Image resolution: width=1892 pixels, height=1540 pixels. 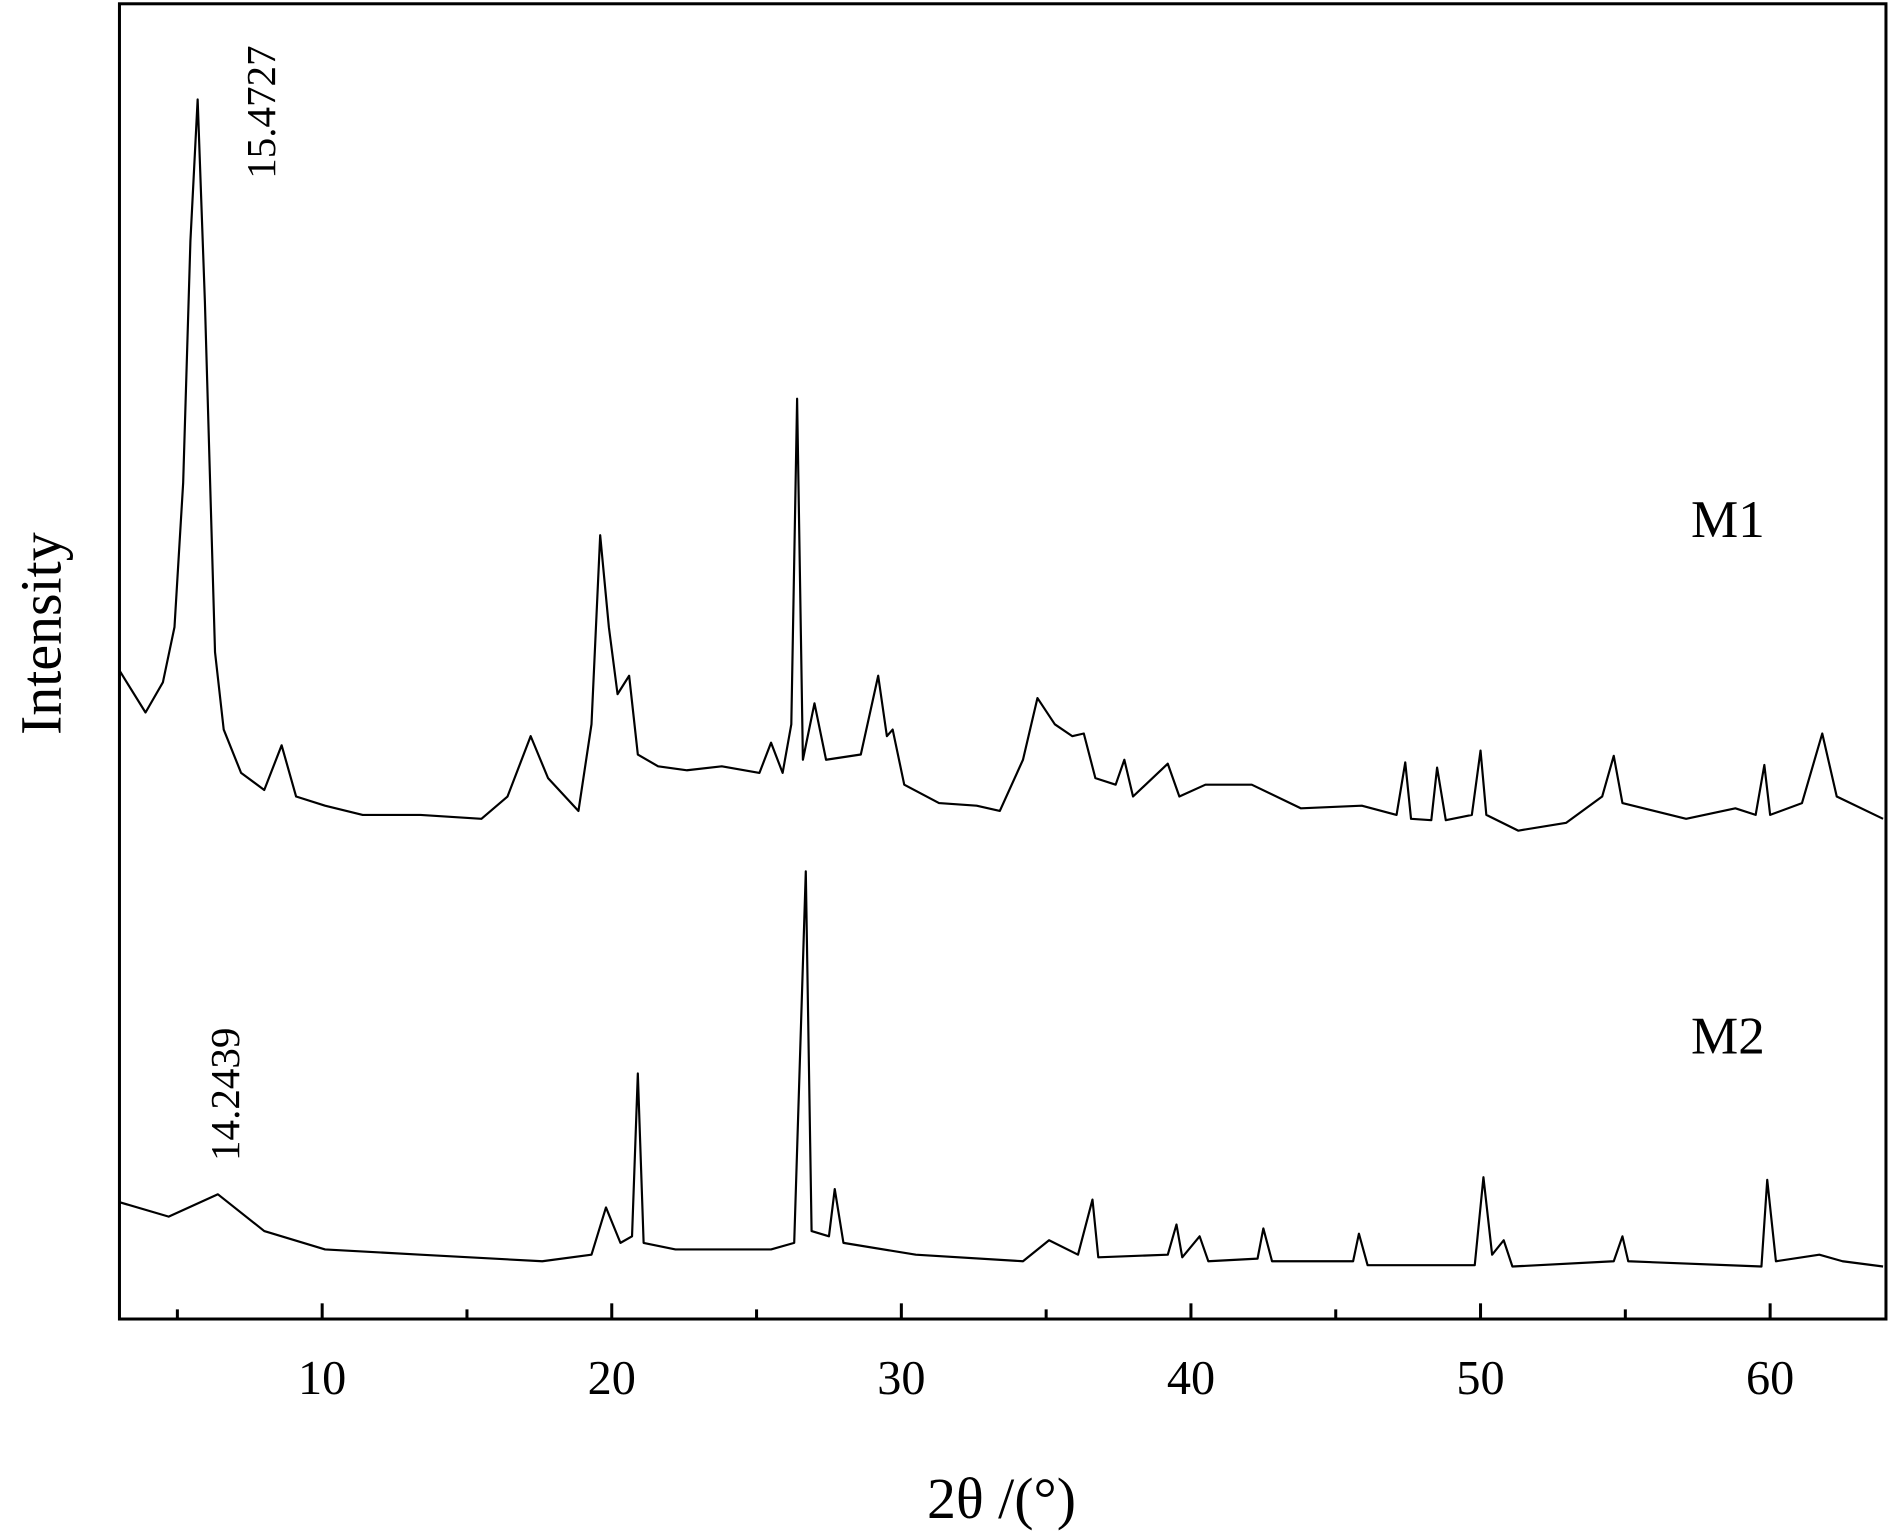 What do you see at coordinates (40, 633) in the screenshot?
I see `y-axis-label: Intensity` at bounding box center [40, 633].